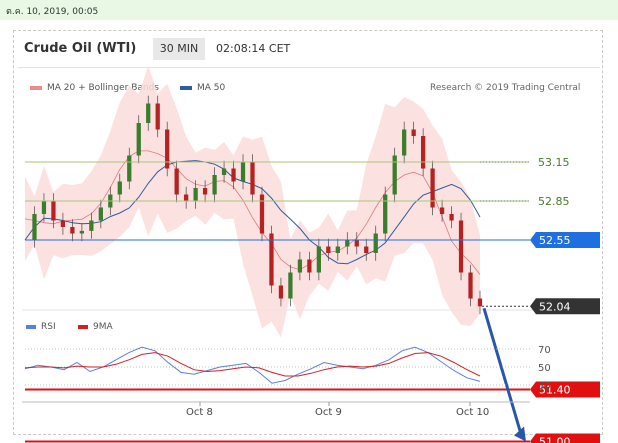 This screenshot has width=618, height=443. I want to click on price-tag-label: 52.55, so click(555, 240).